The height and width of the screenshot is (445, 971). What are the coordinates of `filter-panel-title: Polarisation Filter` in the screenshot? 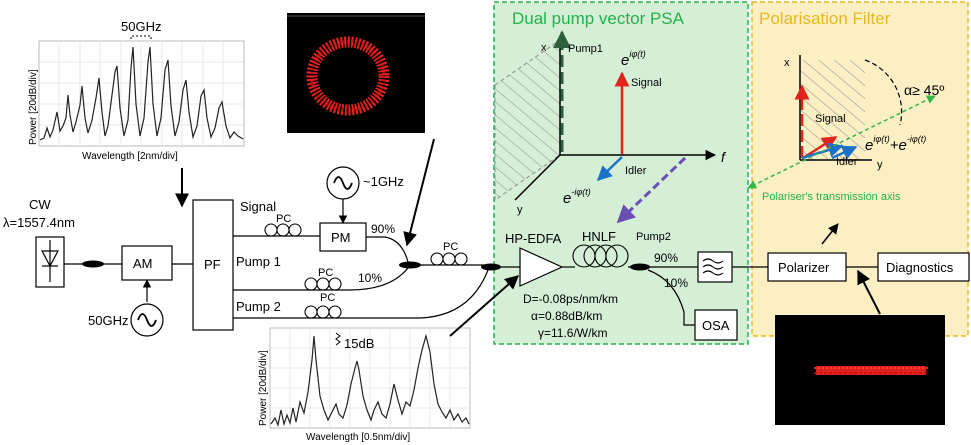 It's located at (825, 18).